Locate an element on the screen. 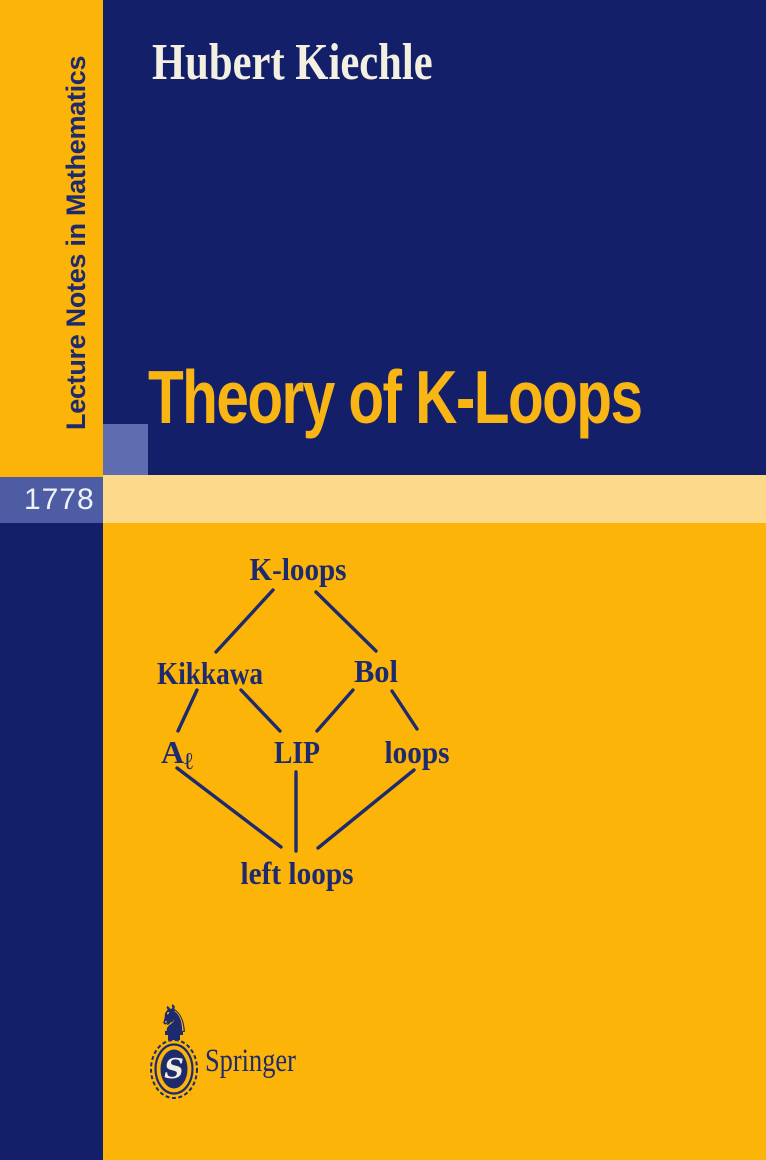 Image resolution: width=766 pixels, height=1160 pixels. diagram-edge-kikkawa-lip is located at coordinates (260, 710).